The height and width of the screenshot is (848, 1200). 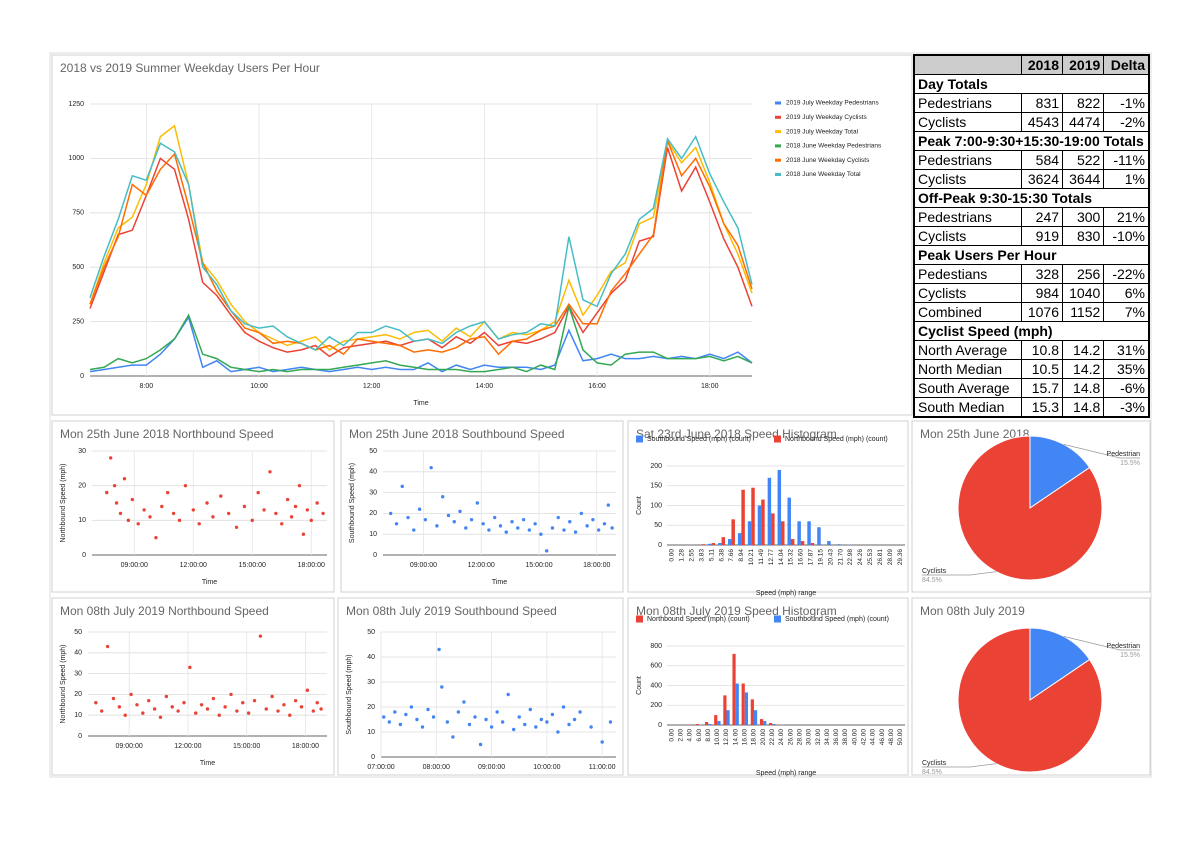 What do you see at coordinates (1126, 103) in the screenshot?
I see `table-cell: -1%` at bounding box center [1126, 103].